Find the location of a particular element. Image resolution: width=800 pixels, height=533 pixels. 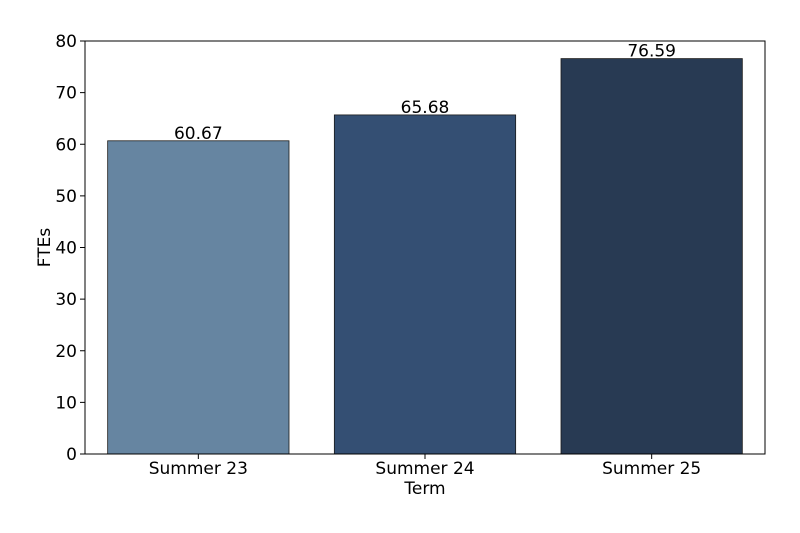

x-axis: Summer 23 Summer 24 Summer 25 is located at coordinates (425, 466).